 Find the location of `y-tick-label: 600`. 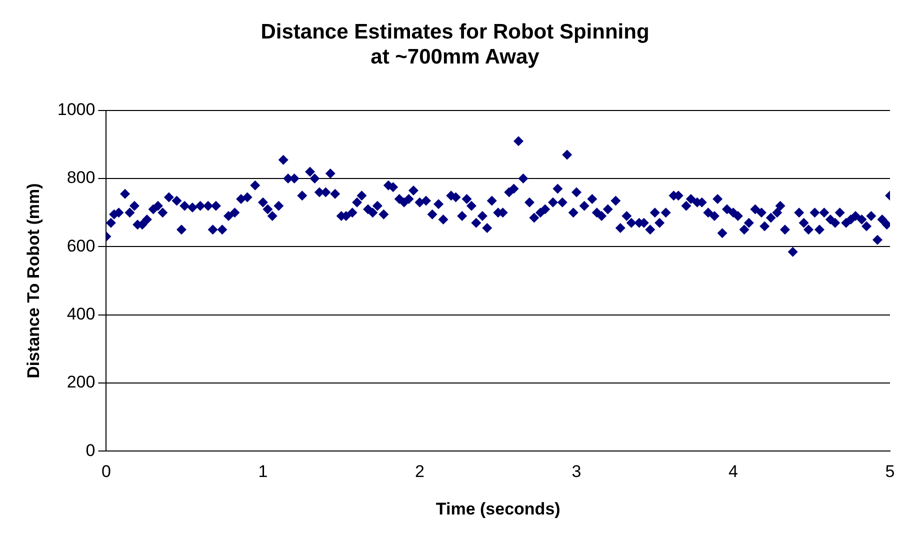

y-tick-label: 600 is located at coordinates (81, 246).